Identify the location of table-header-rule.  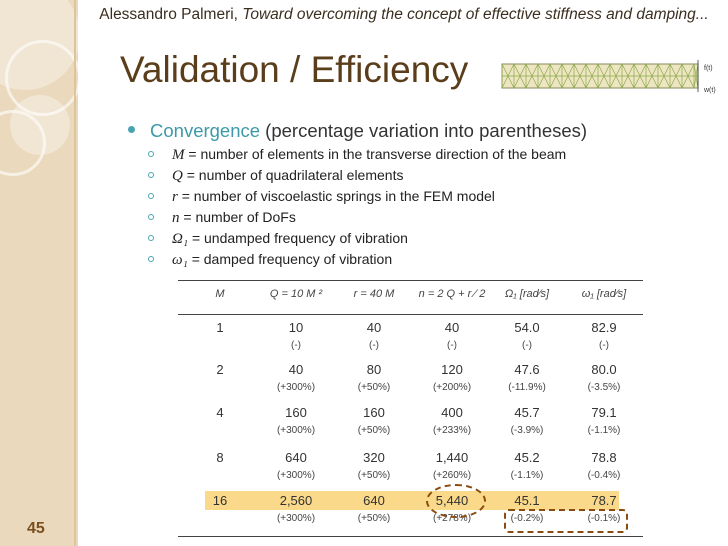
(410, 314).